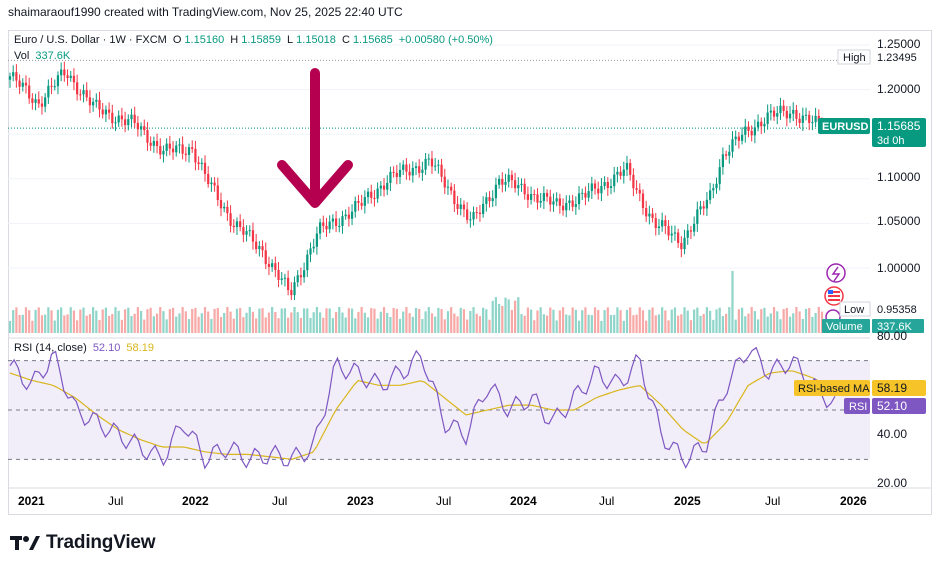 This screenshot has height=572, width=938. What do you see at coordinates (315, 138) in the screenshot?
I see `down-arrow-annotation` at bounding box center [315, 138].